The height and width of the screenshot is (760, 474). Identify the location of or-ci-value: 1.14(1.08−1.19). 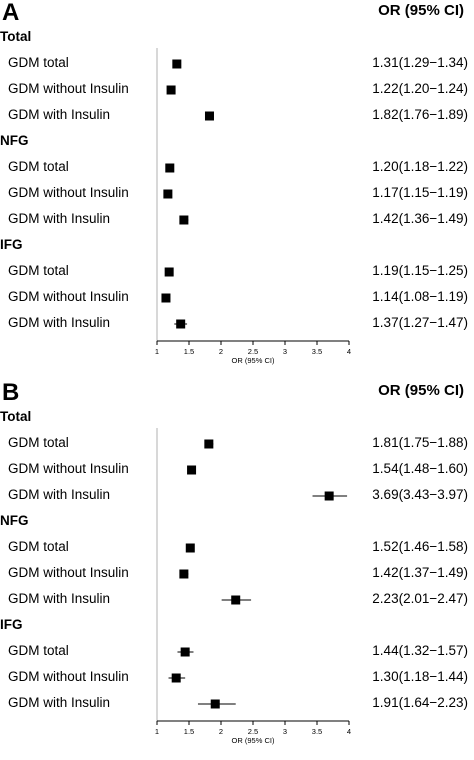
(420, 296).